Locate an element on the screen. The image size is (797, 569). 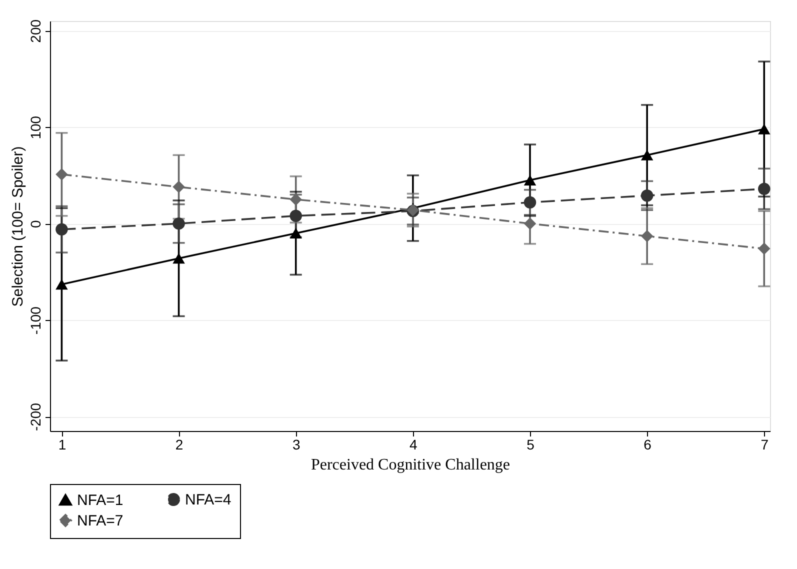
y-tick-label: 200 is located at coordinates (36, 31).